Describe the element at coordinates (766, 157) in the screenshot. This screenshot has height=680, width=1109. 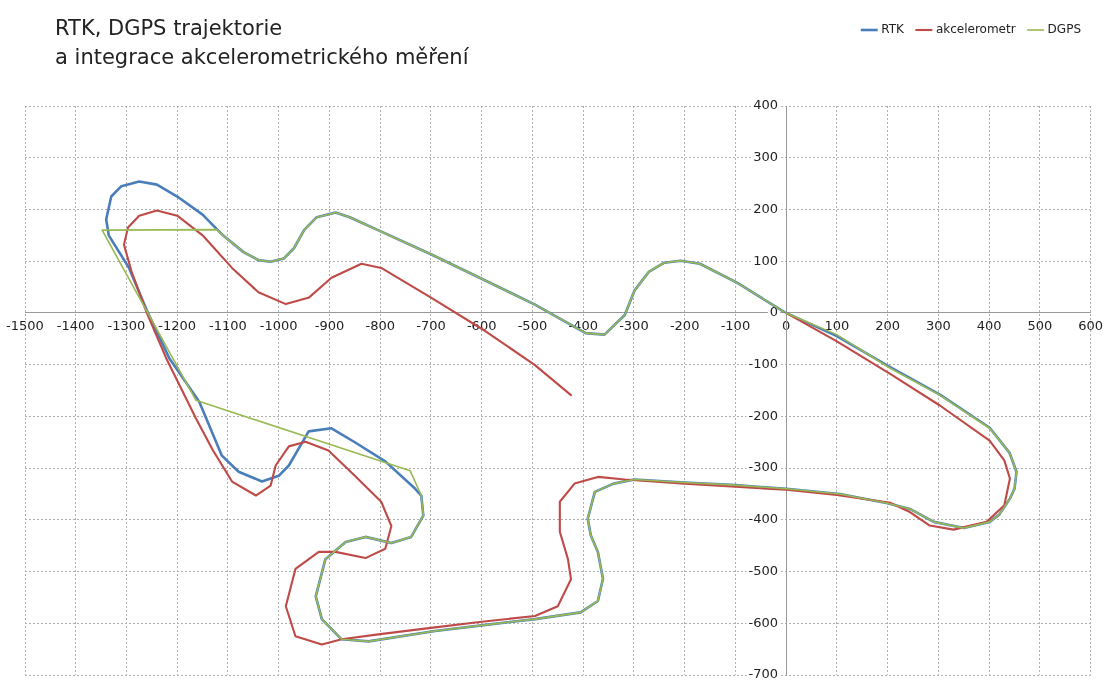
I see `y-tick-label: 300` at that location.